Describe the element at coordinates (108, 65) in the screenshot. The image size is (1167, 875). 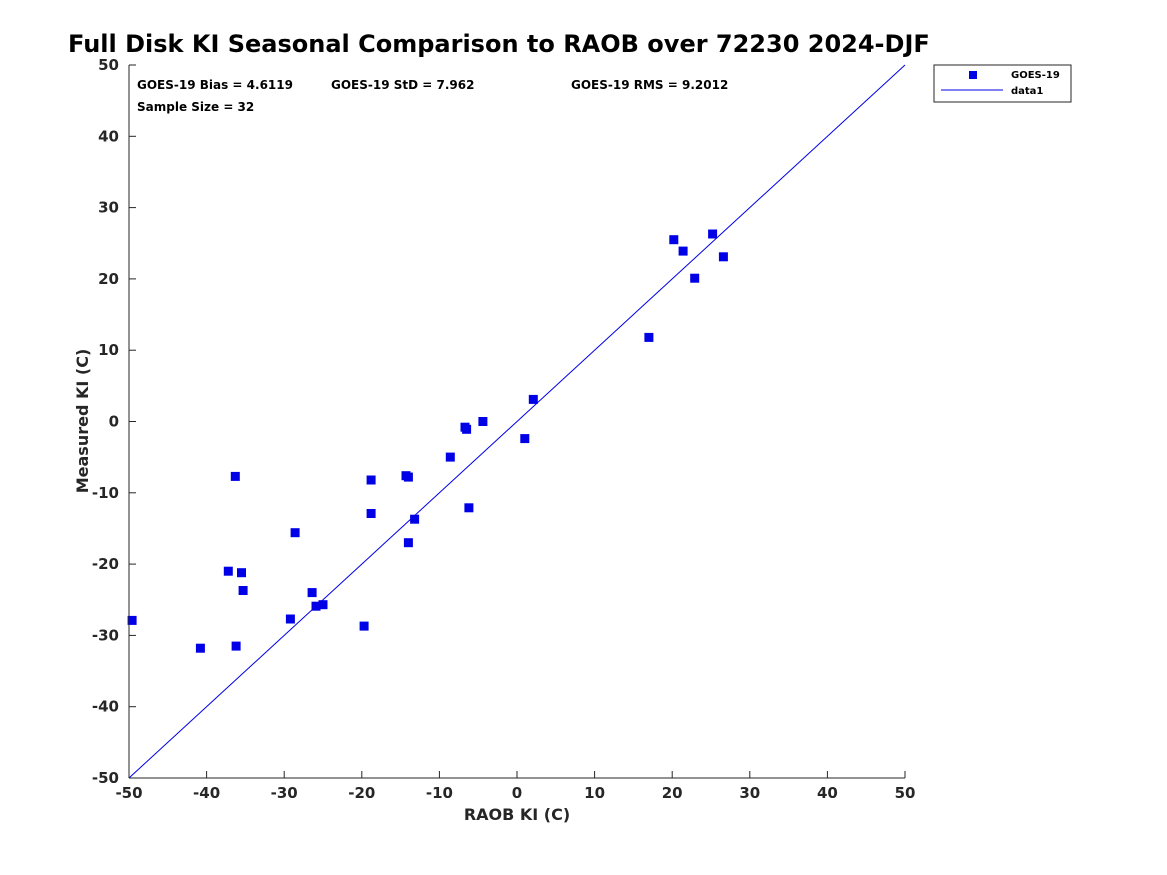
I see `y-tick-label: 50` at that location.